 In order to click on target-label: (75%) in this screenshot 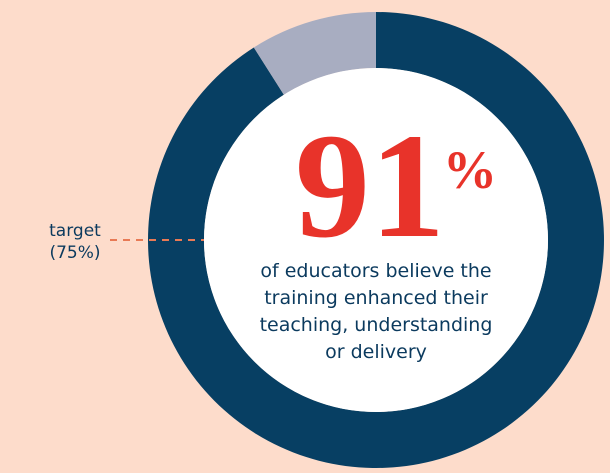, I will do `click(74, 253)`.